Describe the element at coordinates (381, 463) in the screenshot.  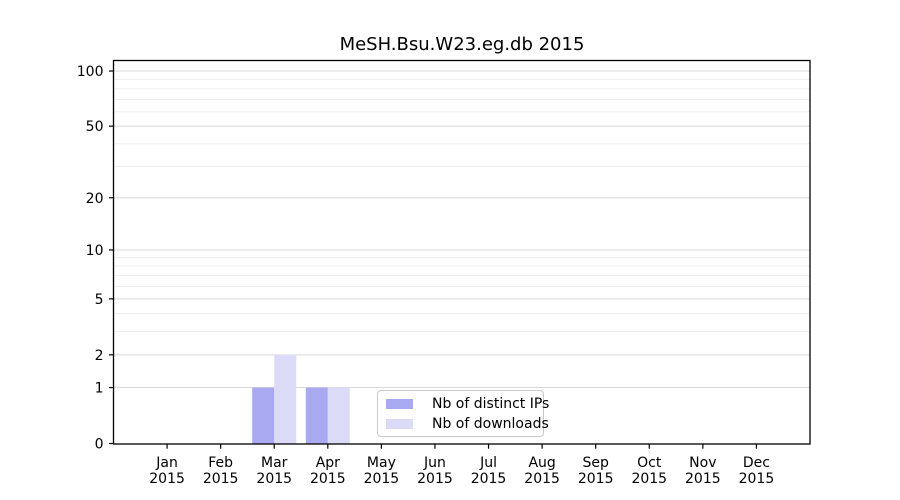
I see `x-tick-label-month: May` at that location.